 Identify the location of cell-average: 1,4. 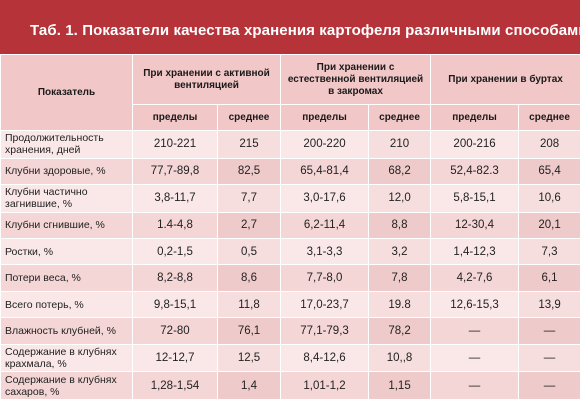
(249, 385).